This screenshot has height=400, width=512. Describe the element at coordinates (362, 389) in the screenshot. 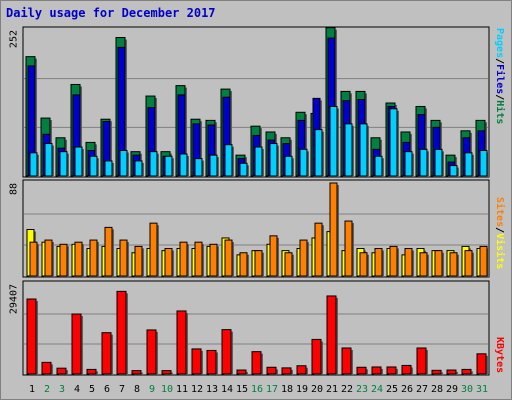

I see `x-tick-day-23: 23` at that location.